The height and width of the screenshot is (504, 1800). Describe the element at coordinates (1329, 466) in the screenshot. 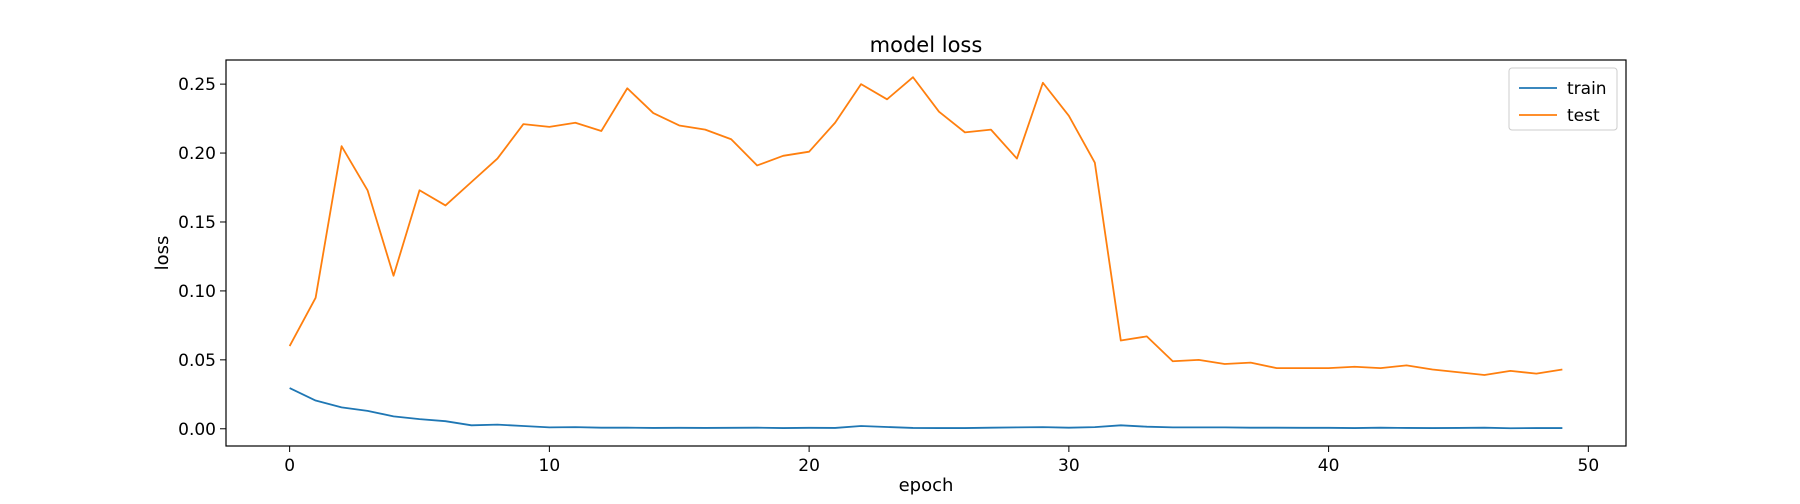

I see `x-tick-label: 40` at that location.